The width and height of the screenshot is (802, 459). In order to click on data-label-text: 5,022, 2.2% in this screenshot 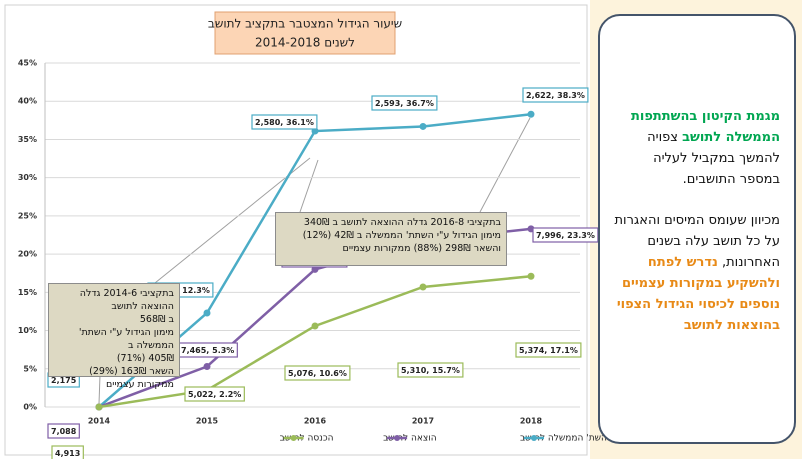, I will do `click(214, 394)`.